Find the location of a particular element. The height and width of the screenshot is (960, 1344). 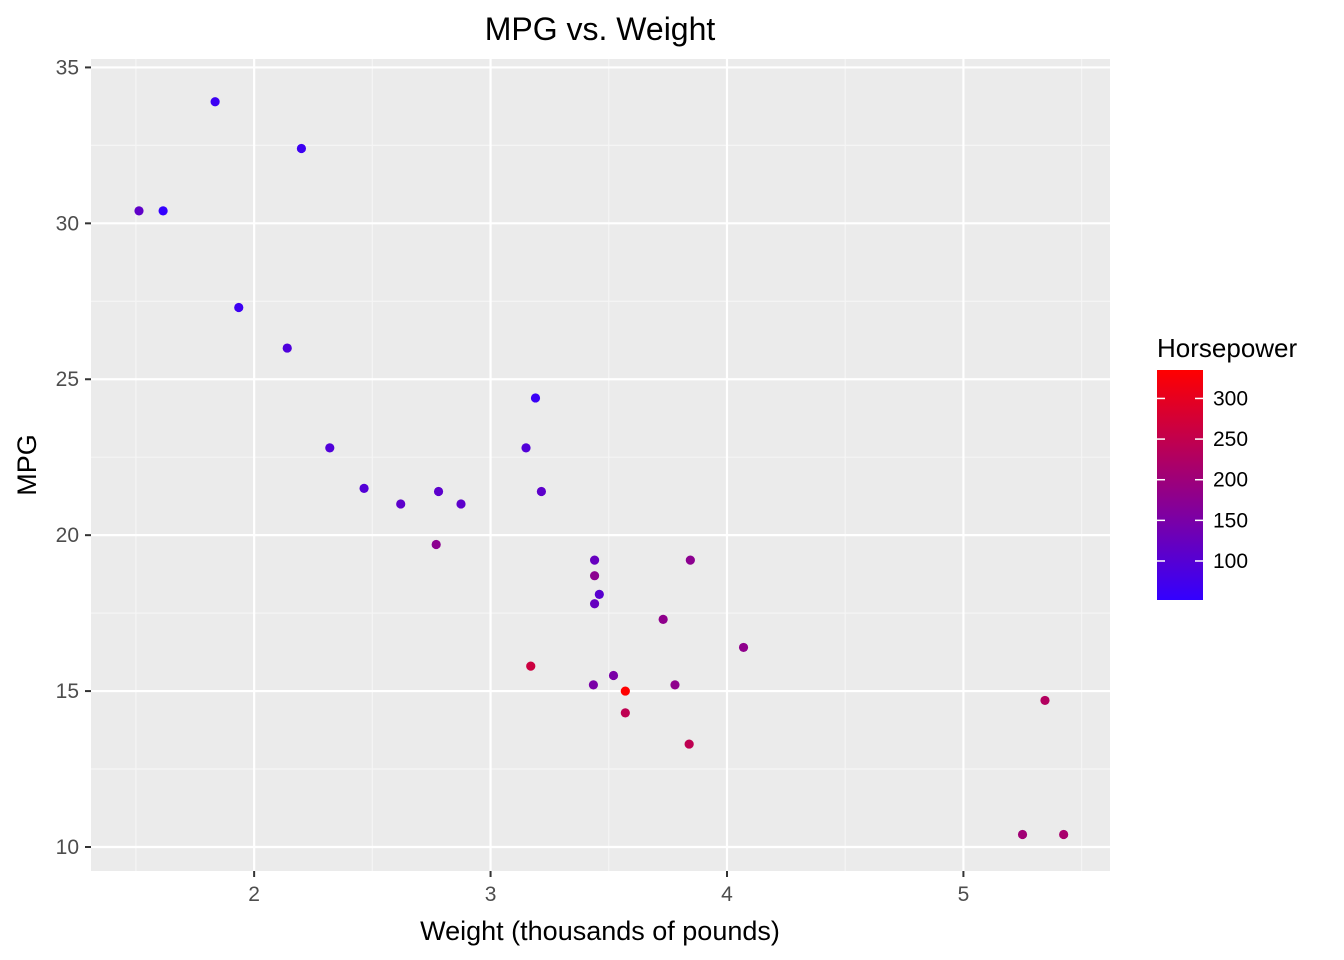

y-tick-label: 20 is located at coordinates (67, 535).